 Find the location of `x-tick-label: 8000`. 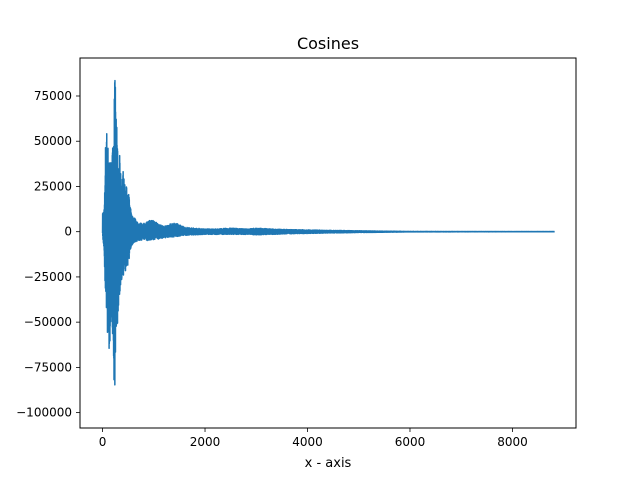

x-tick-label: 8000 is located at coordinates (512, 442).